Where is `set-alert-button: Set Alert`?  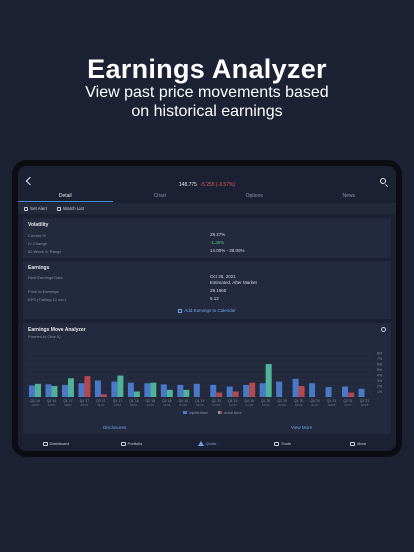
set-alert-button: Set Alert is located at coordinates (35, 208).